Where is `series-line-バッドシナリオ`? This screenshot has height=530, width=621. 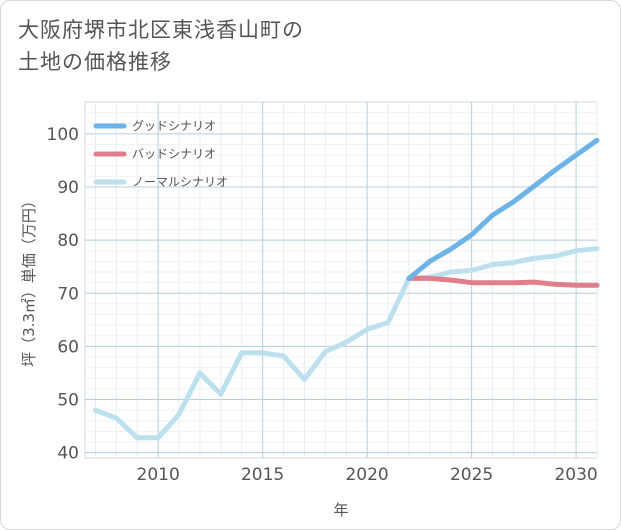 series-line-バッドシナリオ is located at coordinates (503, 281).